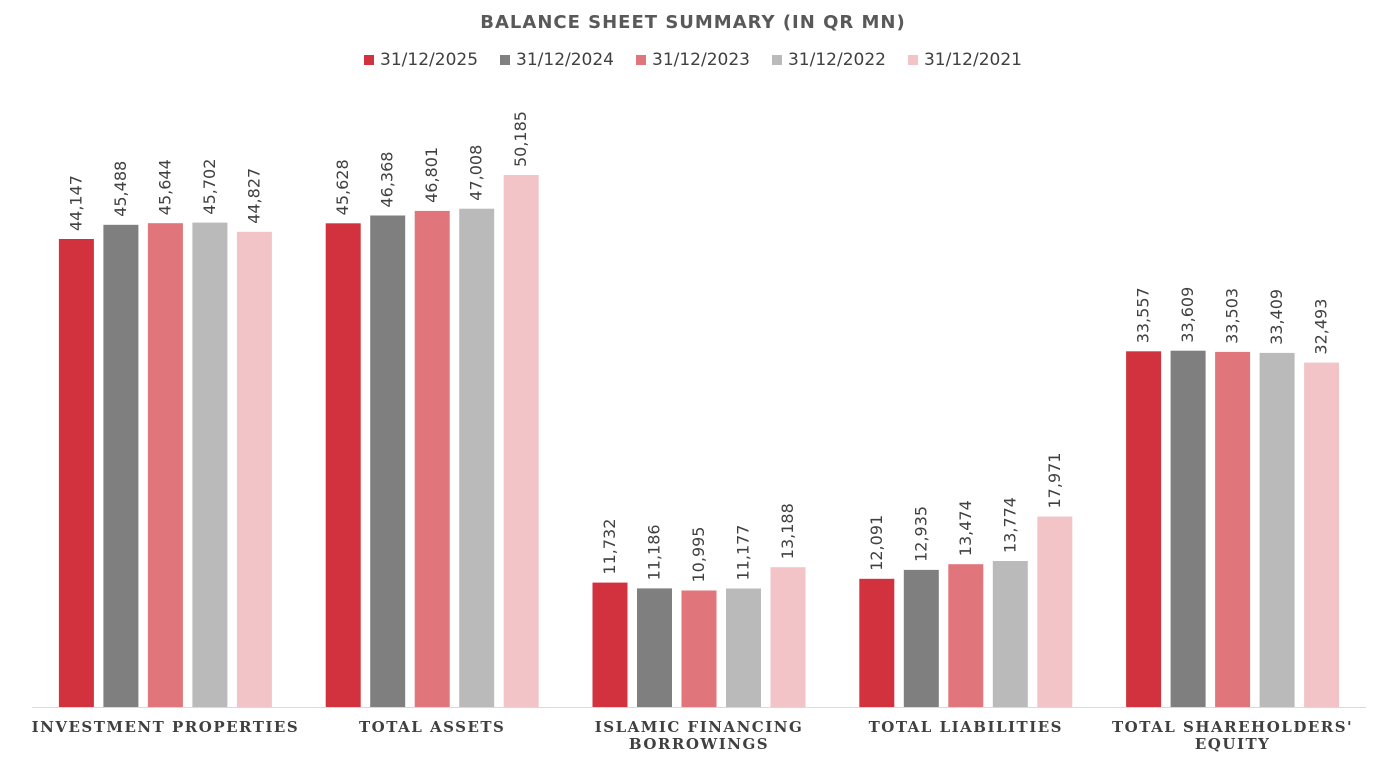 Image resolution: width=1386 pixels, height=771 pixels. Describe the element at coordinates (743, 553) in the screenshot. I see `data-label: 11,177` at that location.